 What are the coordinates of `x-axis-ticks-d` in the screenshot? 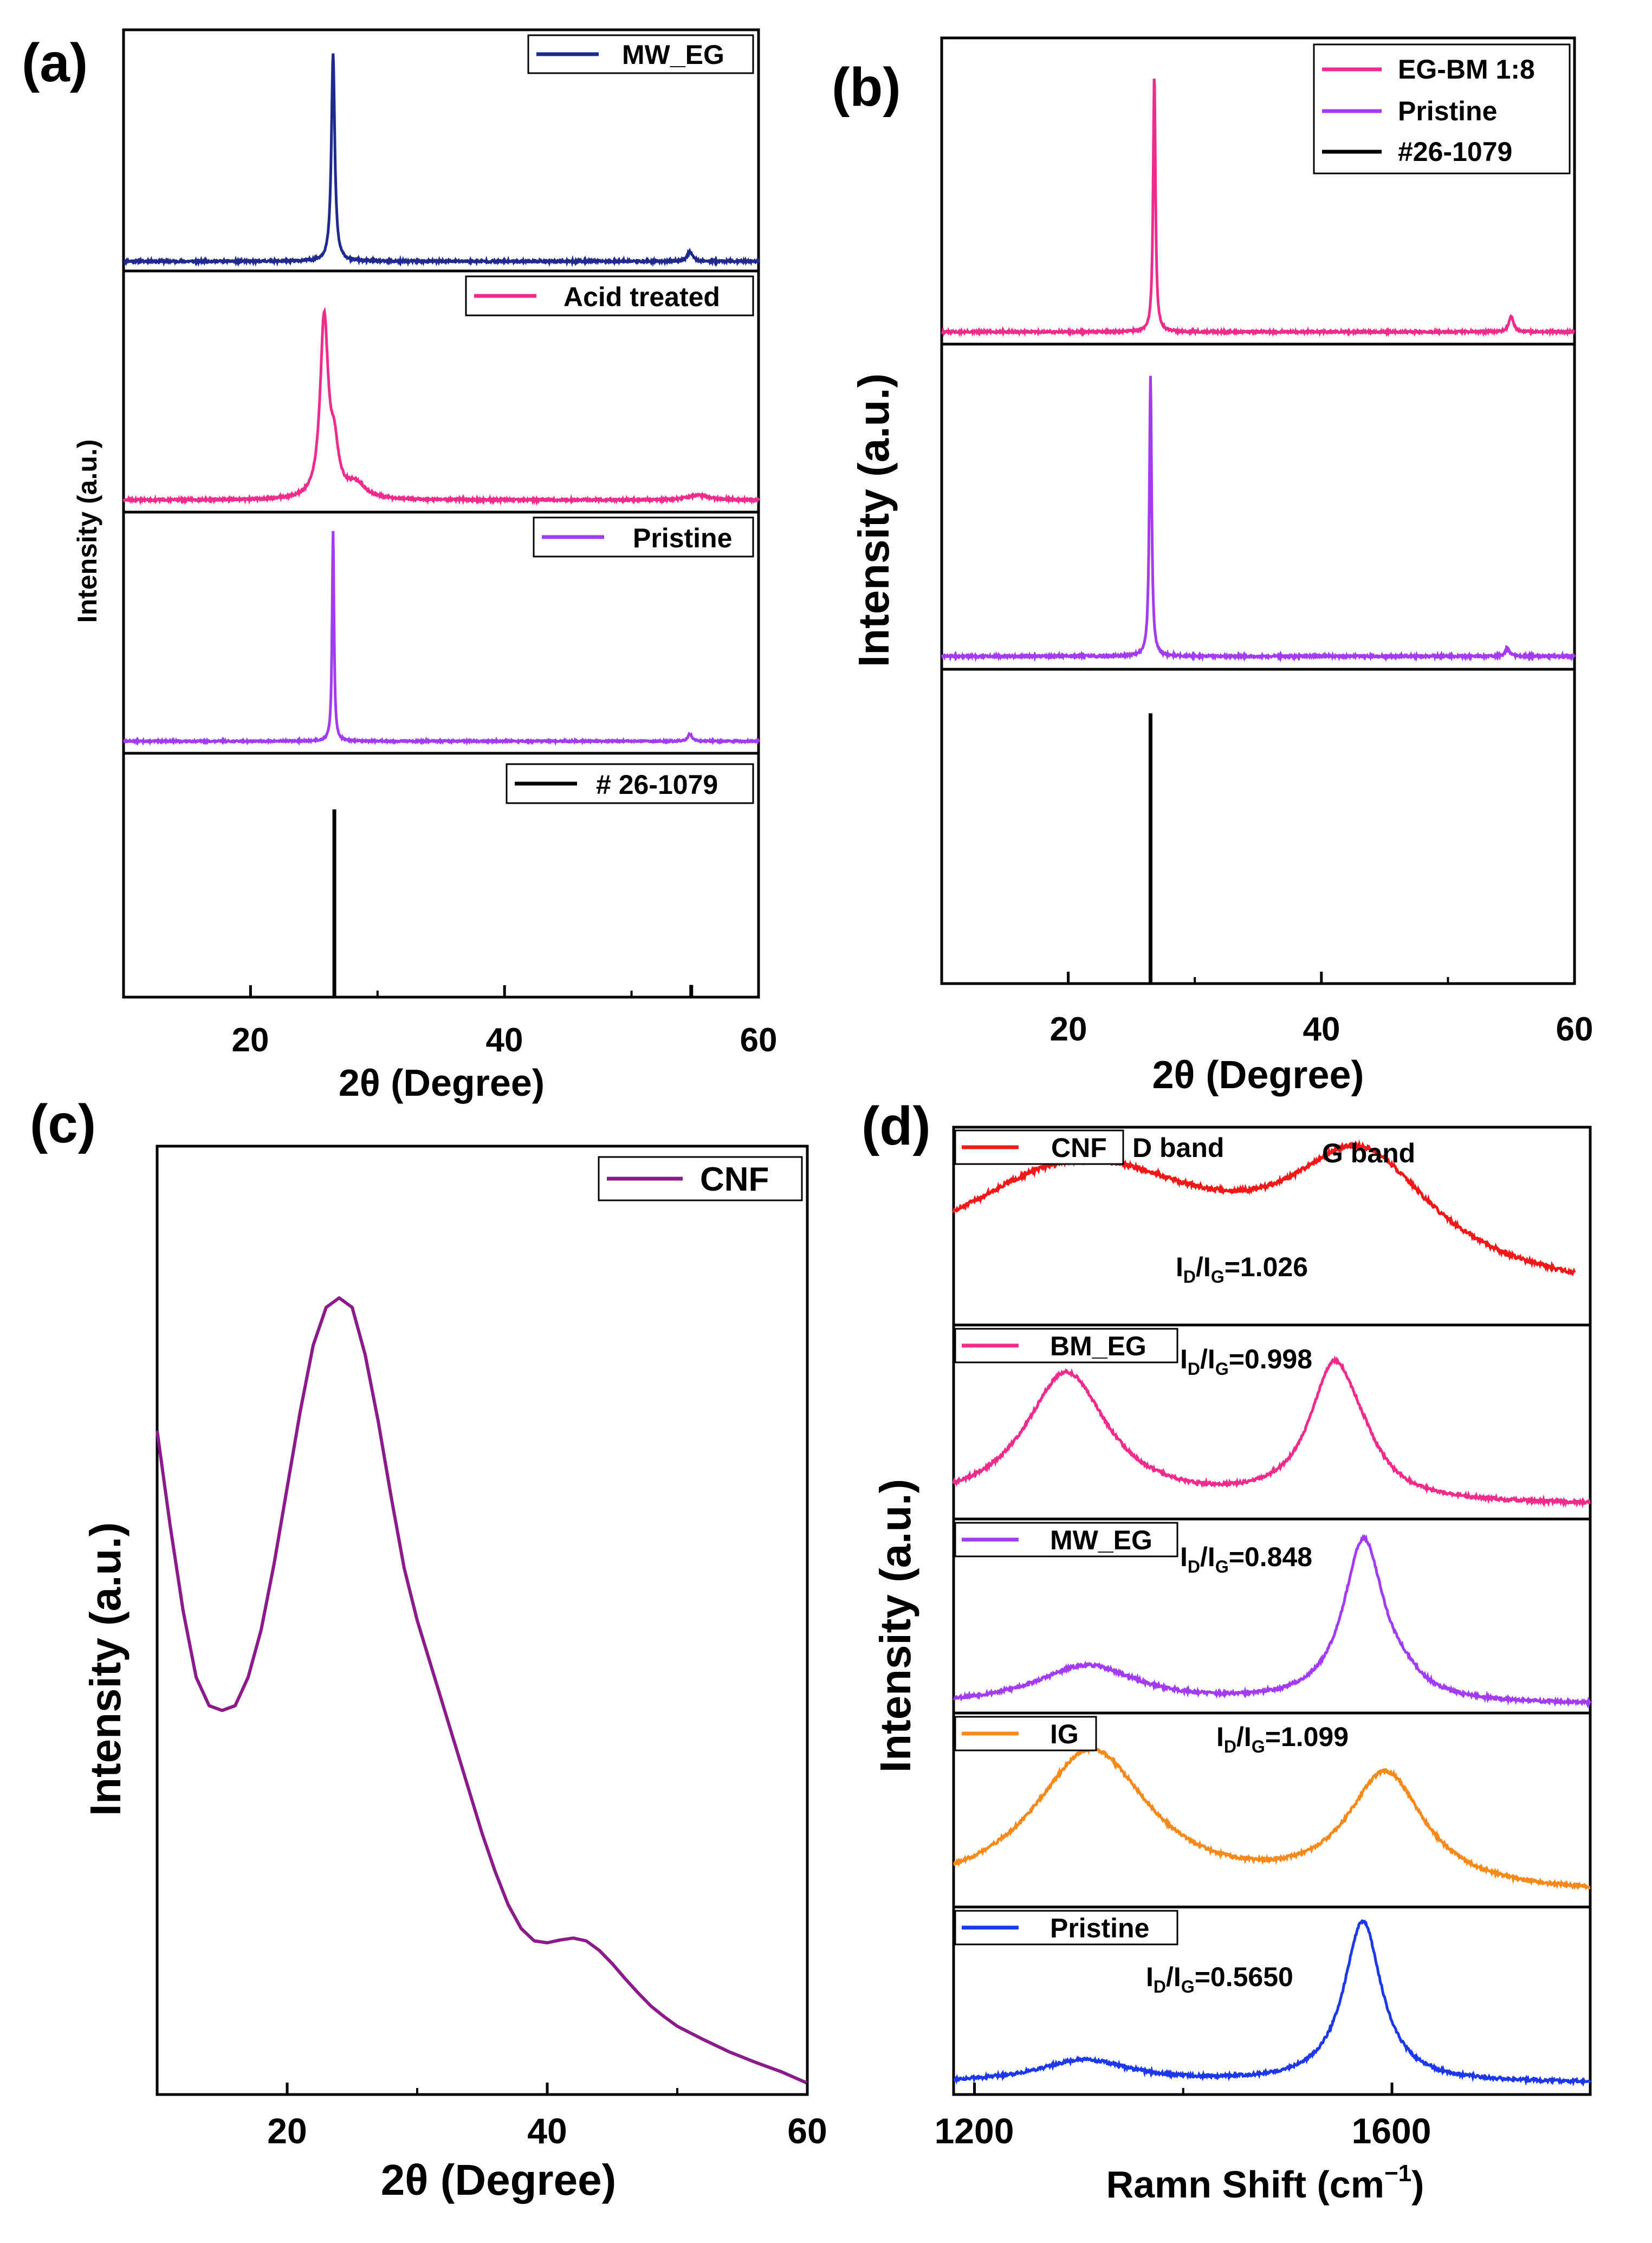 It's located at (1183, 2089).